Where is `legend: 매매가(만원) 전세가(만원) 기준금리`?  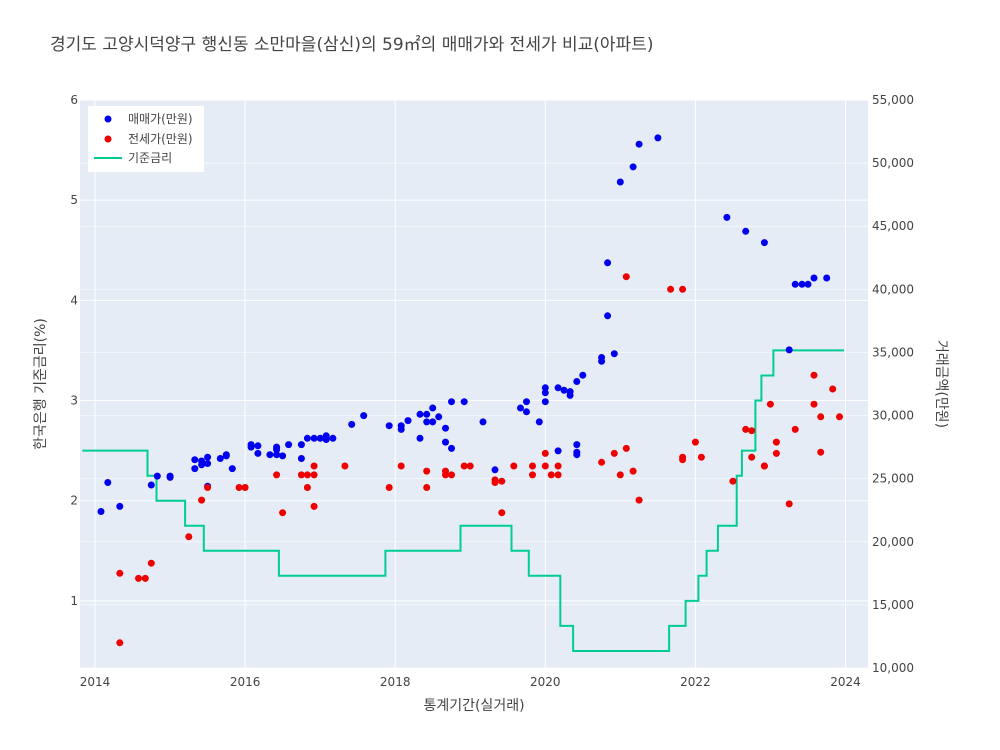
legend: 매매가(만원) 전세가(만원) 기준금리 is located at coordinates (146, 139).